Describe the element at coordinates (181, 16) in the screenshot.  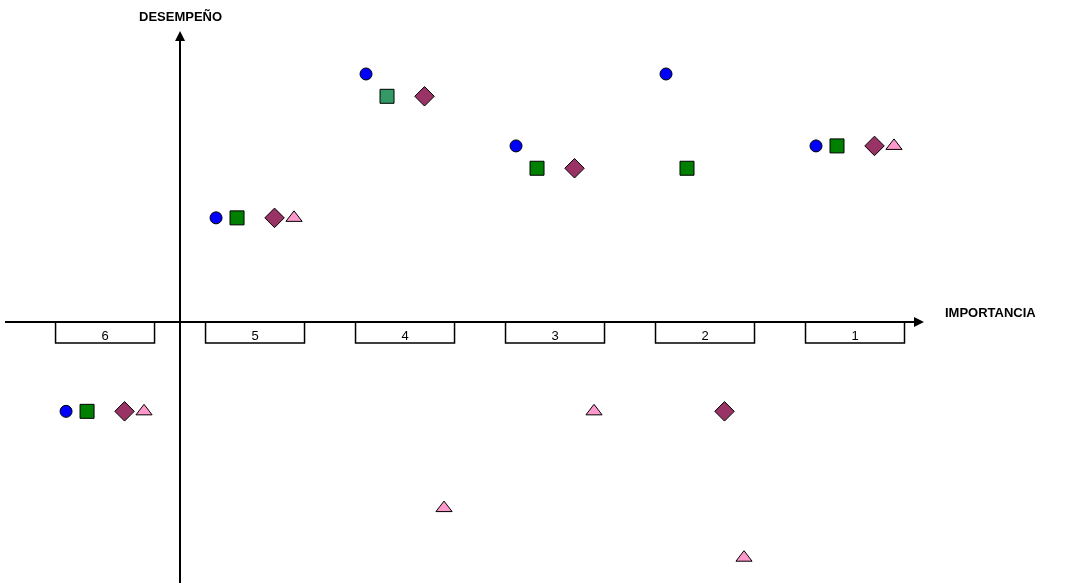
I see `y-axis-title: DESEMPEÑO` at that location.